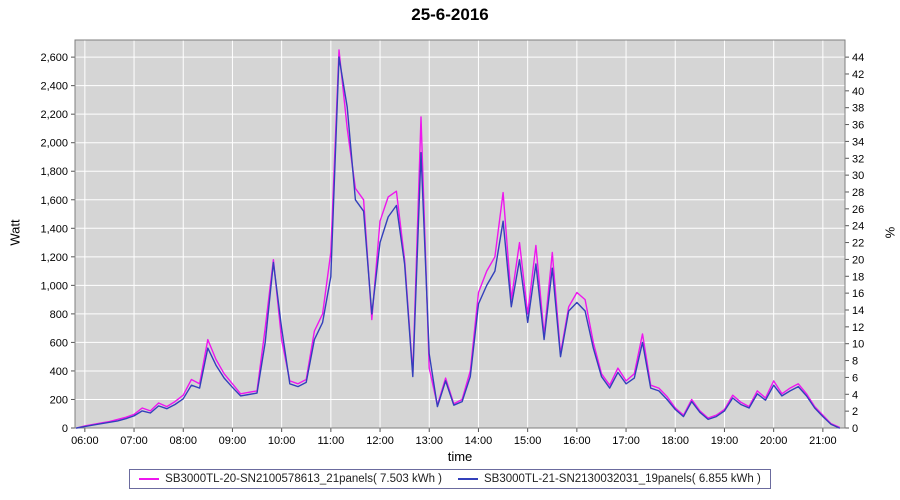 Image resolution: width=900 pixels, height=500 pixels. Describe the element at coordinates (330, 441) in the screenshot. I see `svg-text: 11:00` at that location.